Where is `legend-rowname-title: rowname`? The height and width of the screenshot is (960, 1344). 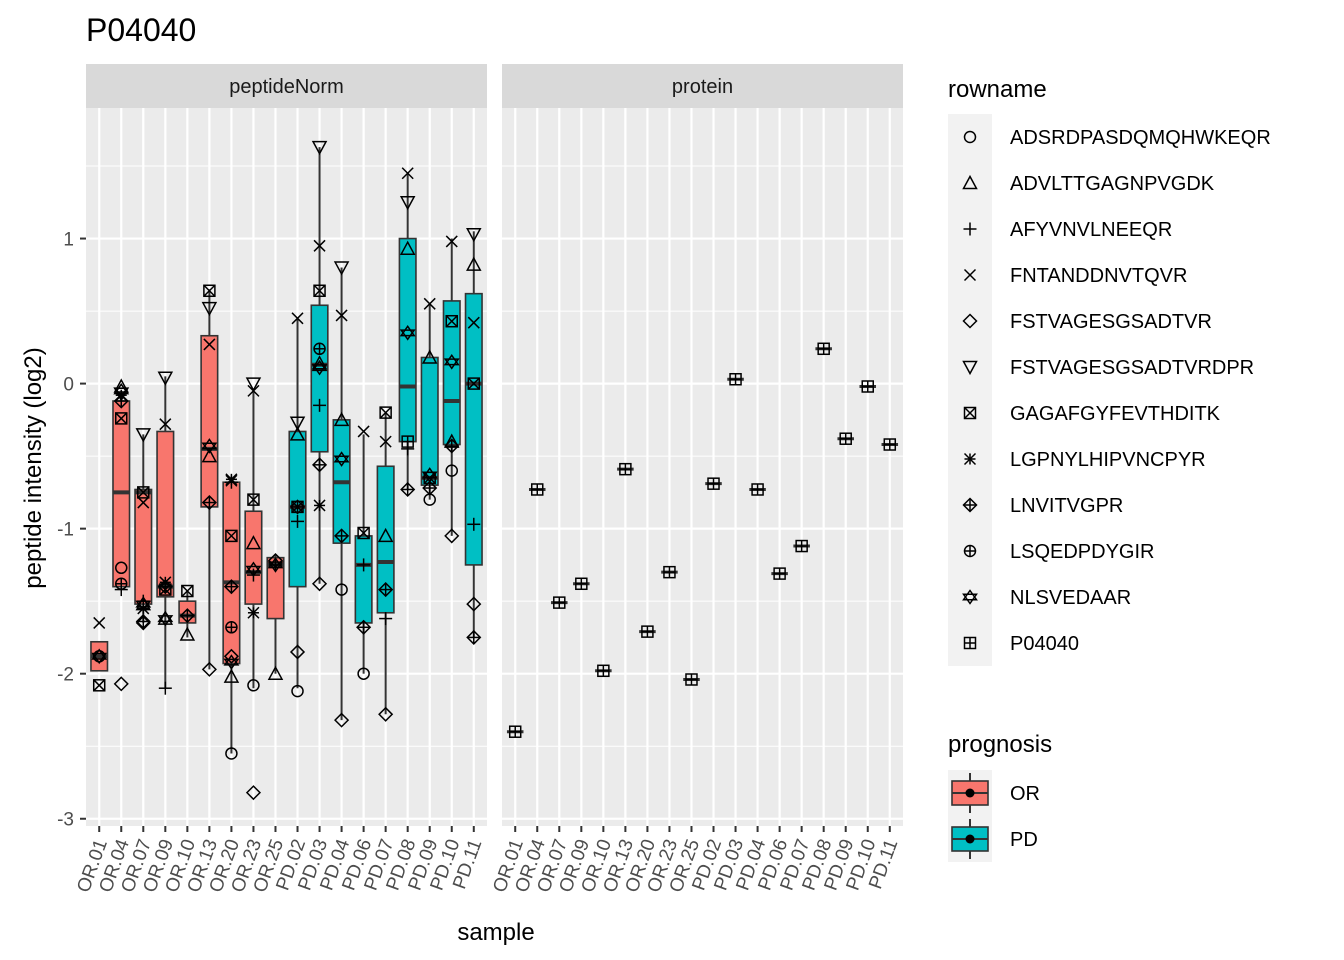
legend-rowname-title: rowname is located at coordinates (997, 89).